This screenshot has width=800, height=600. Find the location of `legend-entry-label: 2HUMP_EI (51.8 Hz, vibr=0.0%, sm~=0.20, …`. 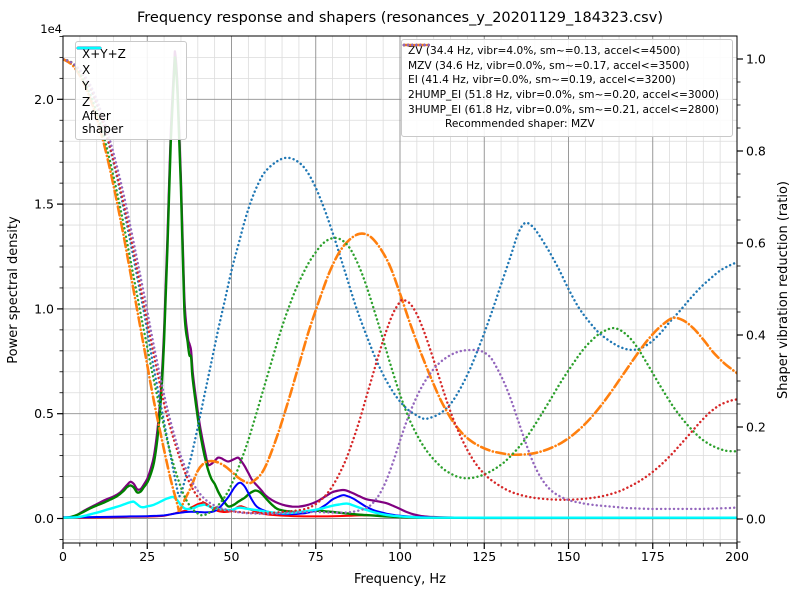

legend-entry-label: 2HUMP_EI (51.8 Hz, vibr=0.0%, sm~=0.20, … is located at coordinates (563, 95).